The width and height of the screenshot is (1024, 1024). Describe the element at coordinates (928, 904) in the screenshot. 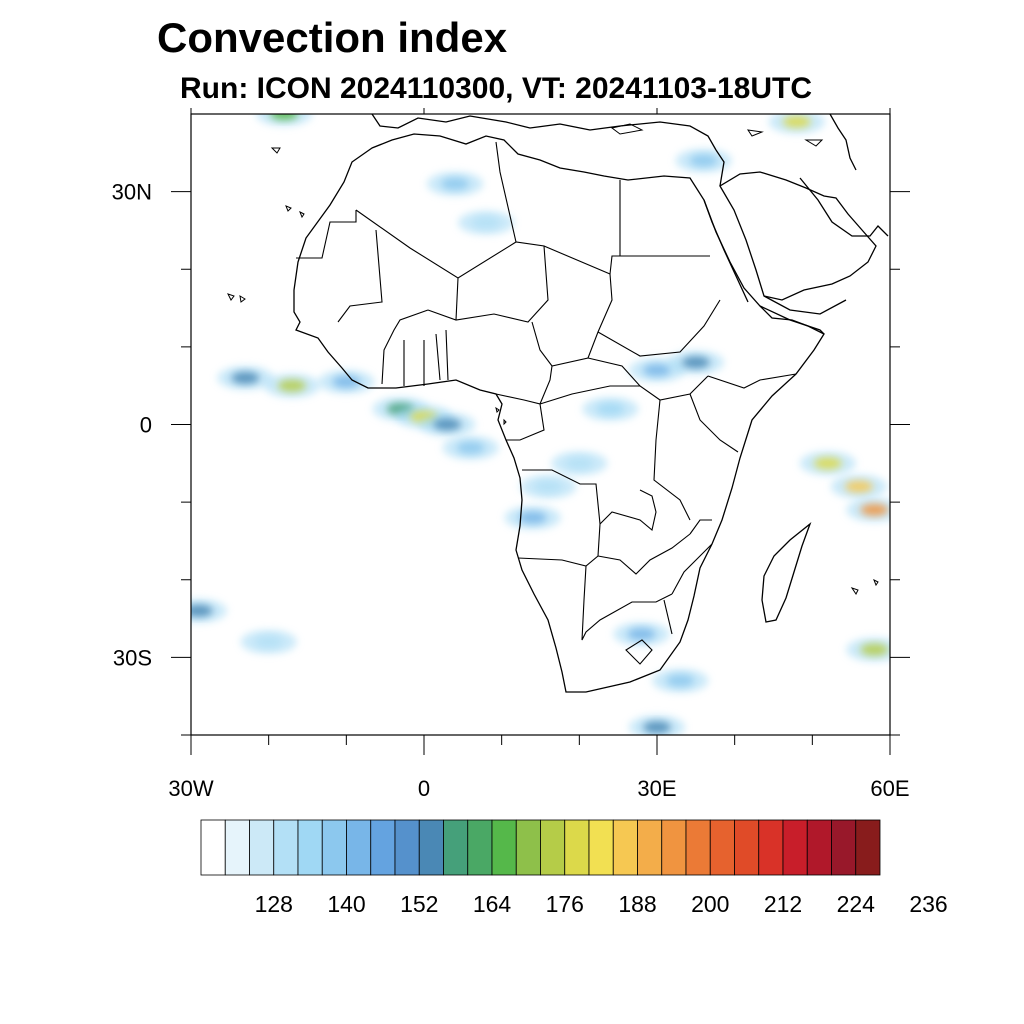

I see `colorbar-tick-label: 236` at that location.